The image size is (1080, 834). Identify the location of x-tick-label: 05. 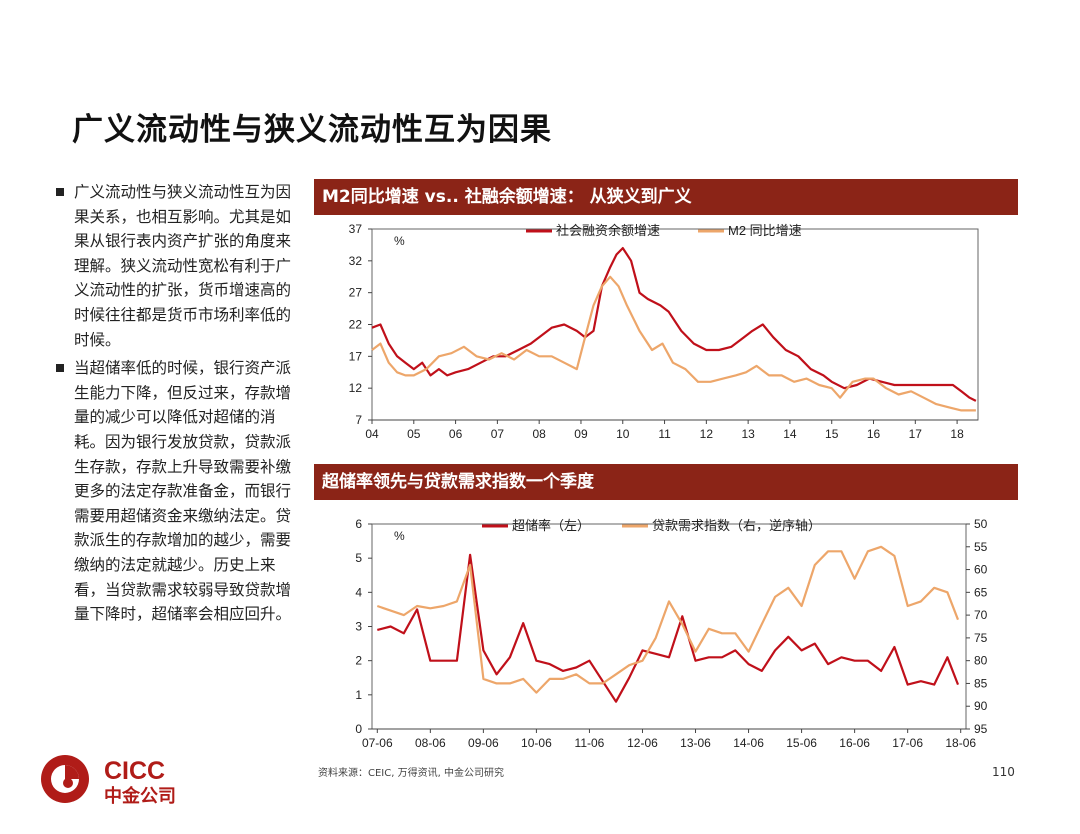
(414, 434).